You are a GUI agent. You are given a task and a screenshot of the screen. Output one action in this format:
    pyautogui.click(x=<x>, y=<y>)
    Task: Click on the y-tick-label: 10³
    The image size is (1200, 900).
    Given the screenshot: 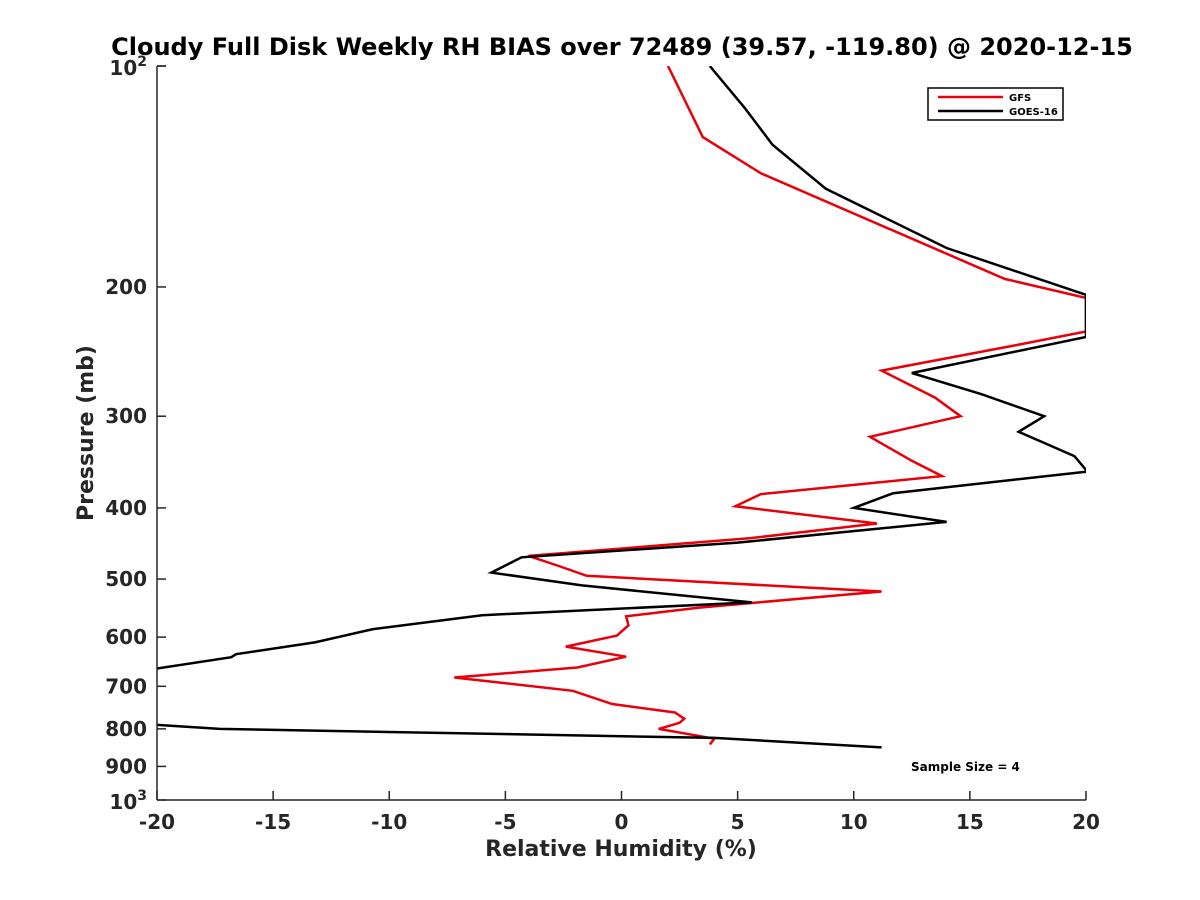 What is the action you would take?
    pyautogui.click(x=128, y=801)
    